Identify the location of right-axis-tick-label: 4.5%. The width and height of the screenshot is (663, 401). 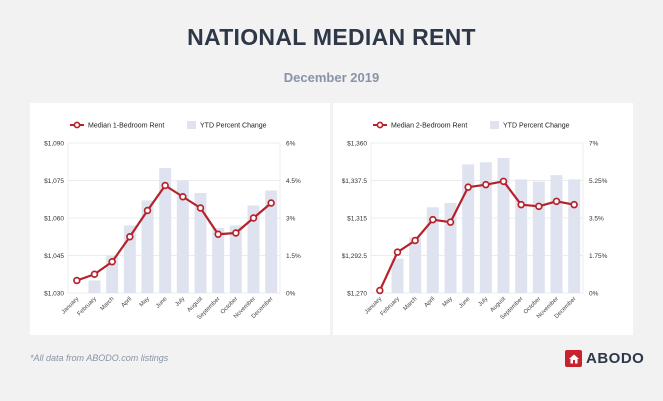
(293, 181).